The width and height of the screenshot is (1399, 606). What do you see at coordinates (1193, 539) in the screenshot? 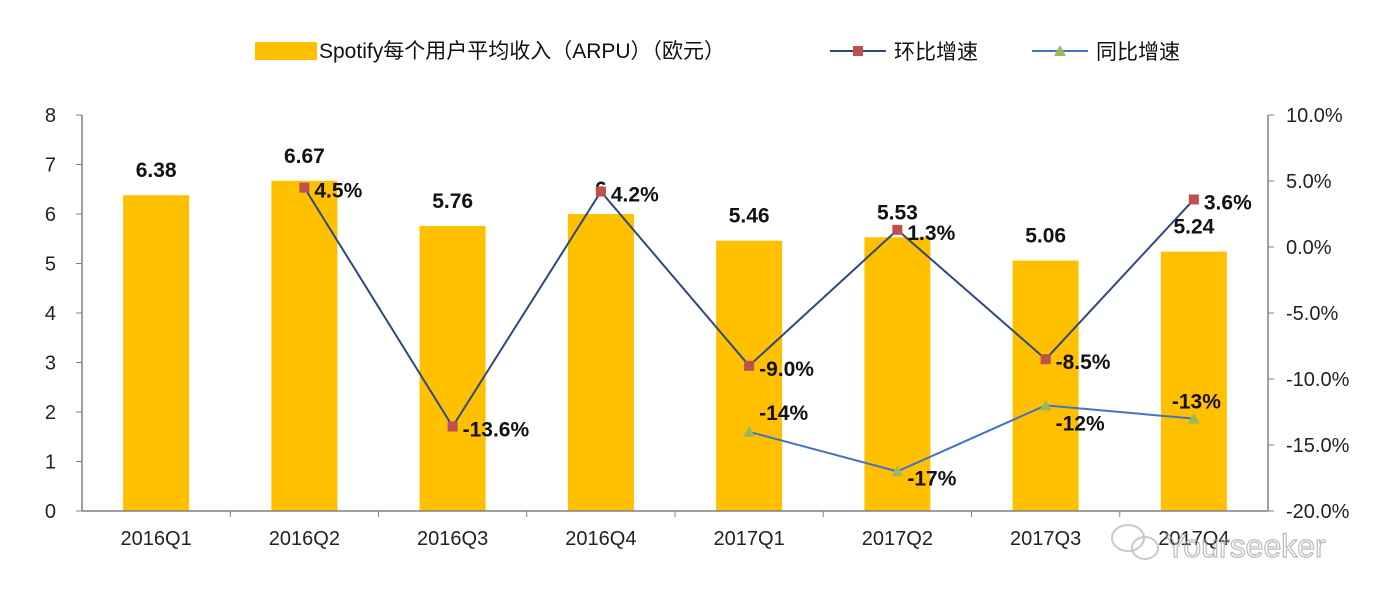
I see `x-tick-label: 2017Q4` at bounding box center [1193, 539].